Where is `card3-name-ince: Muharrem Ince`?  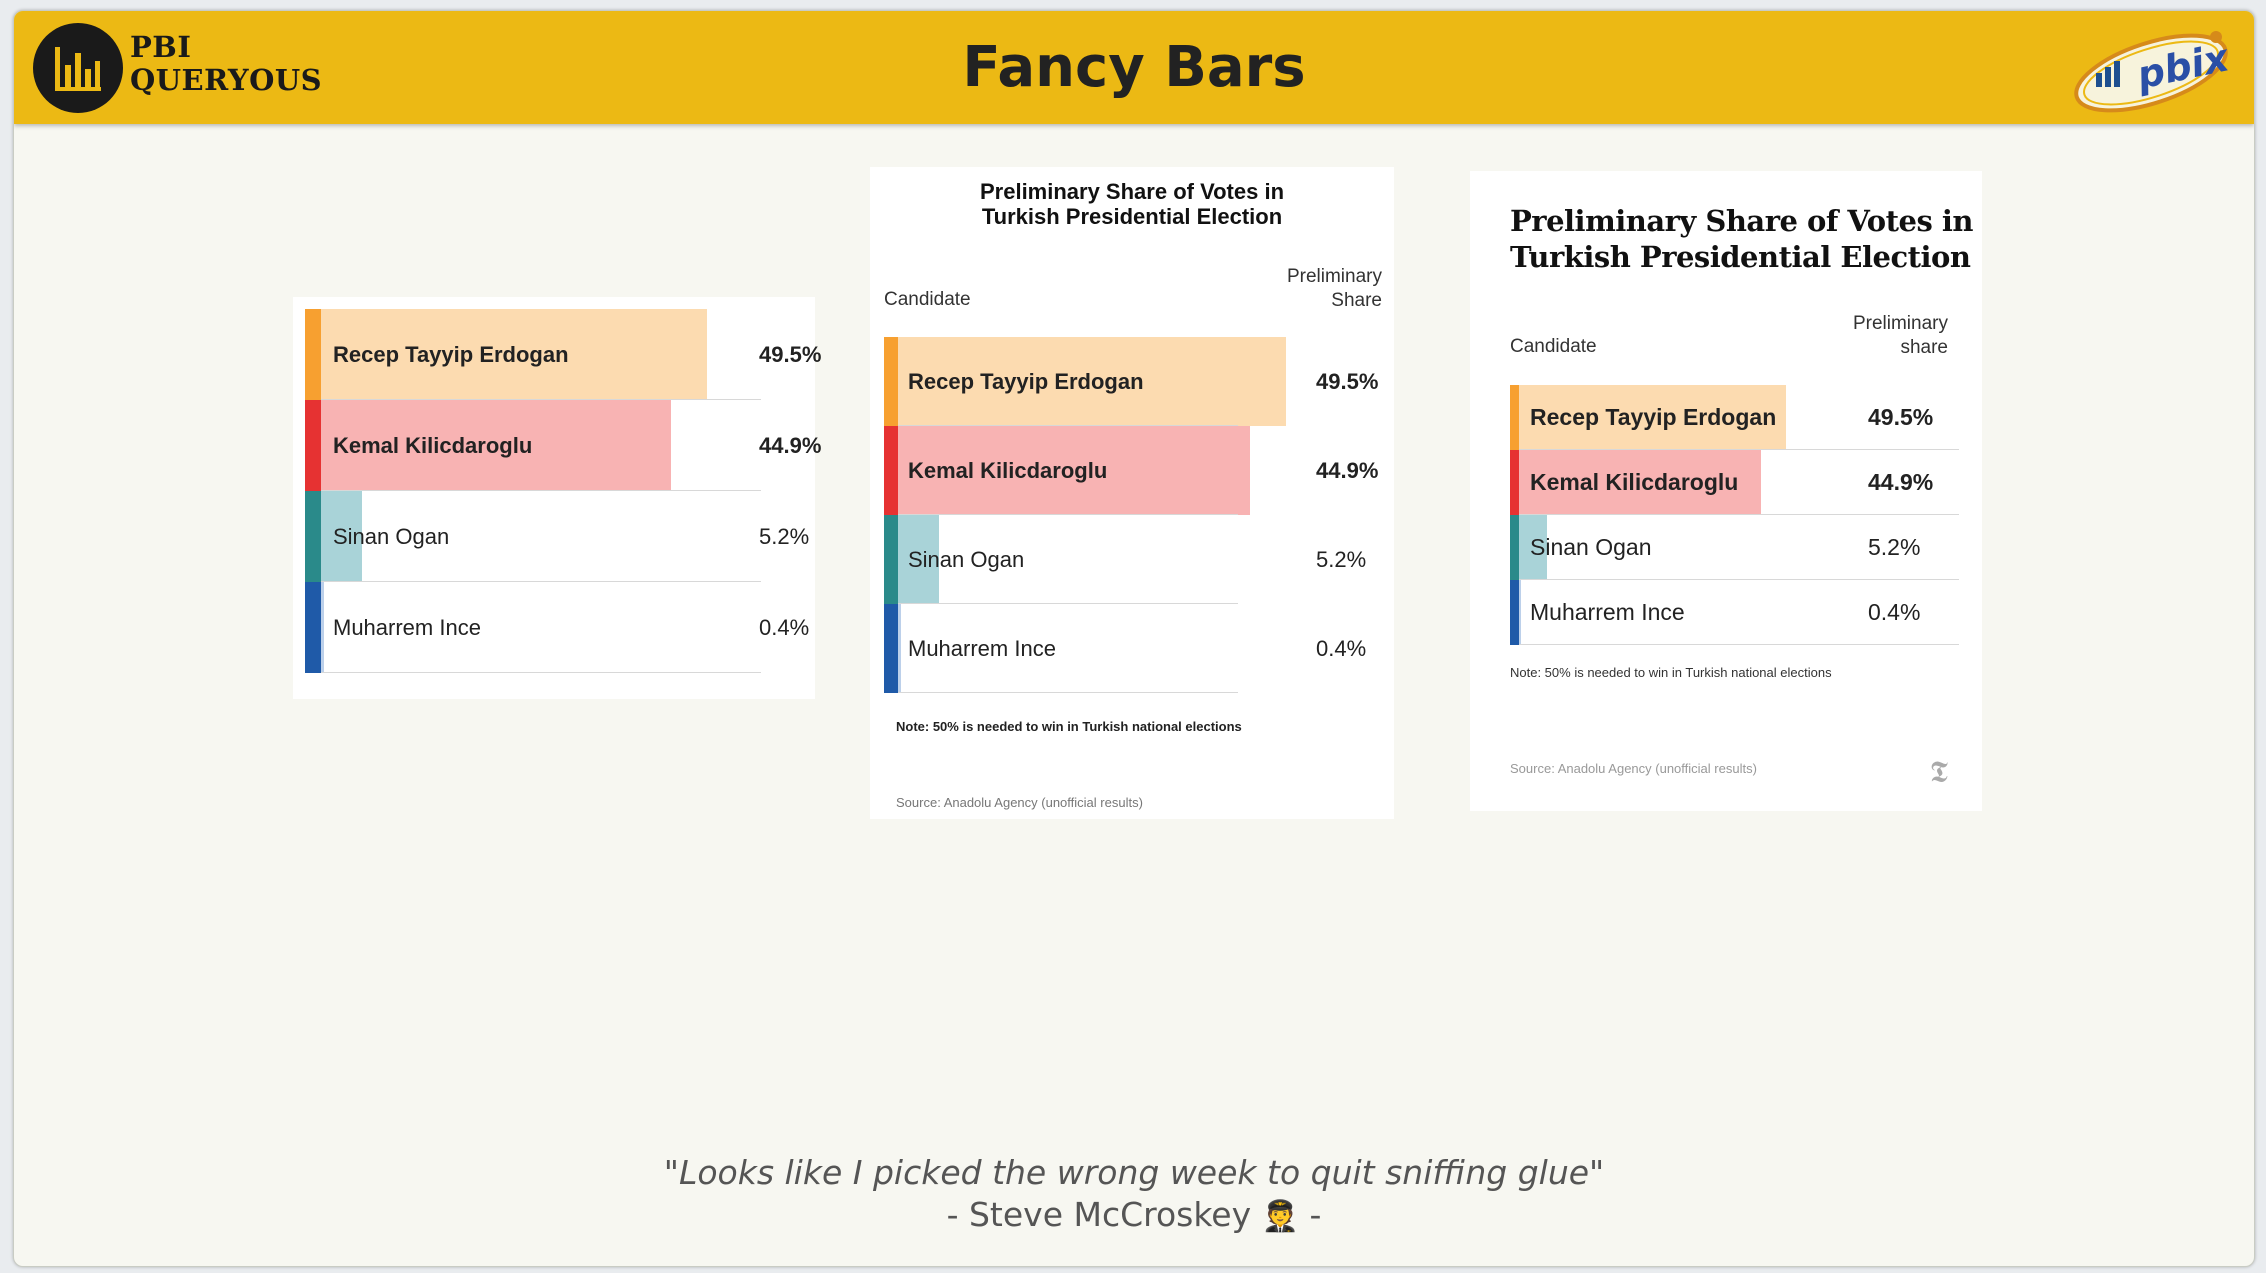
card3-name-ince: Muharrem Ince is located at coordinates (1607, 612).